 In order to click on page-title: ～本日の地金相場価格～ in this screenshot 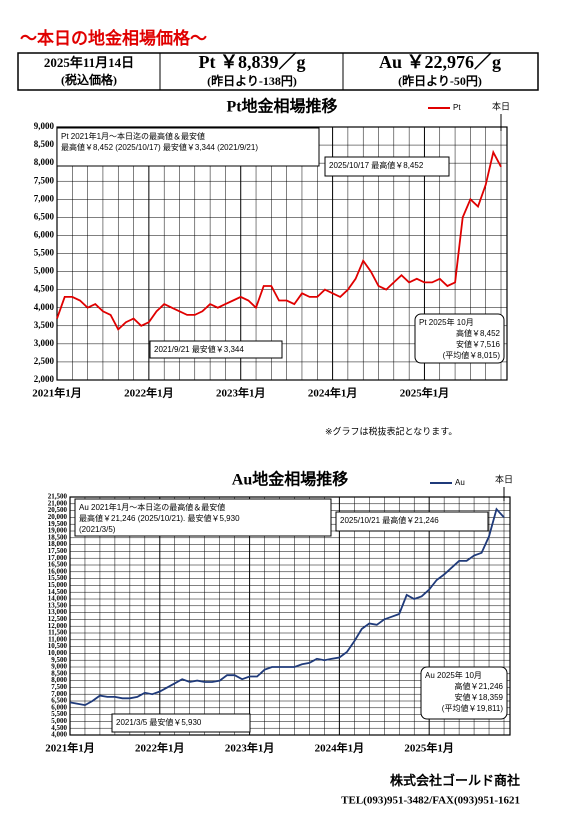, I will do `click(113, 38)`.